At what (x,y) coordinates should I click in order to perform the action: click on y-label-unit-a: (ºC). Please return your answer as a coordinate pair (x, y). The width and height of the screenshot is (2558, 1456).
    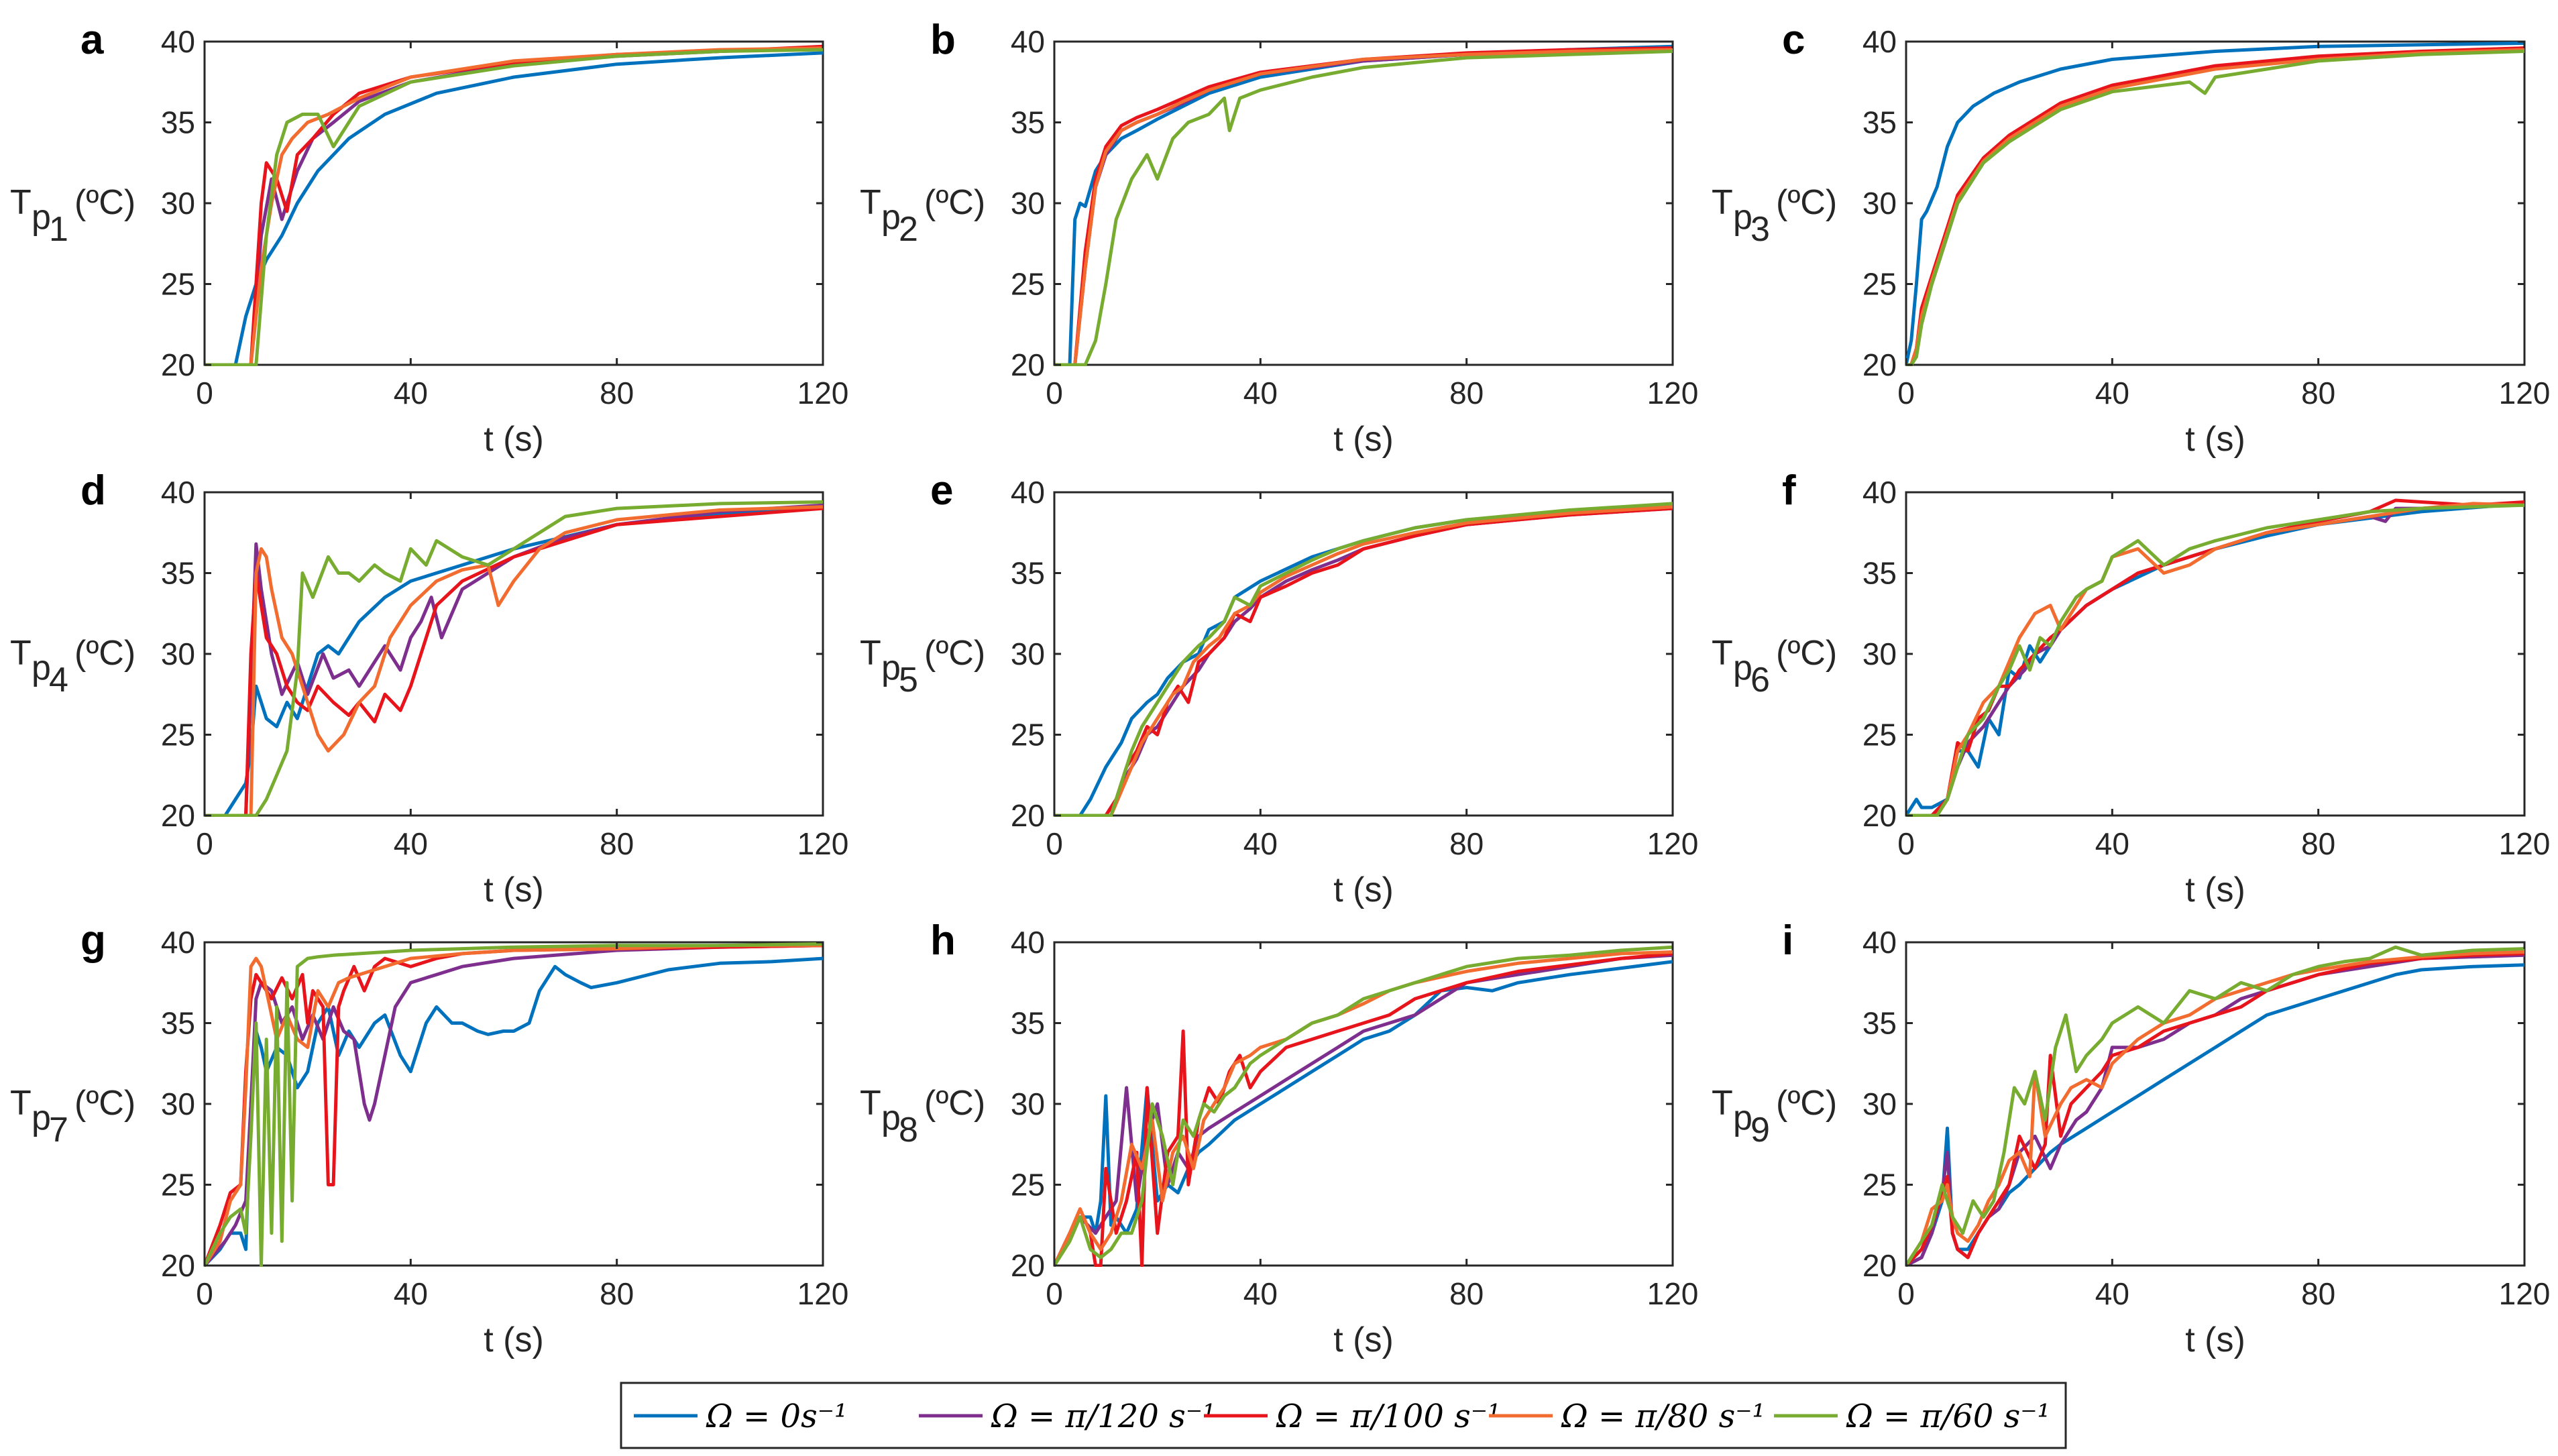
    Looking at the image, I should click on (104, 202).